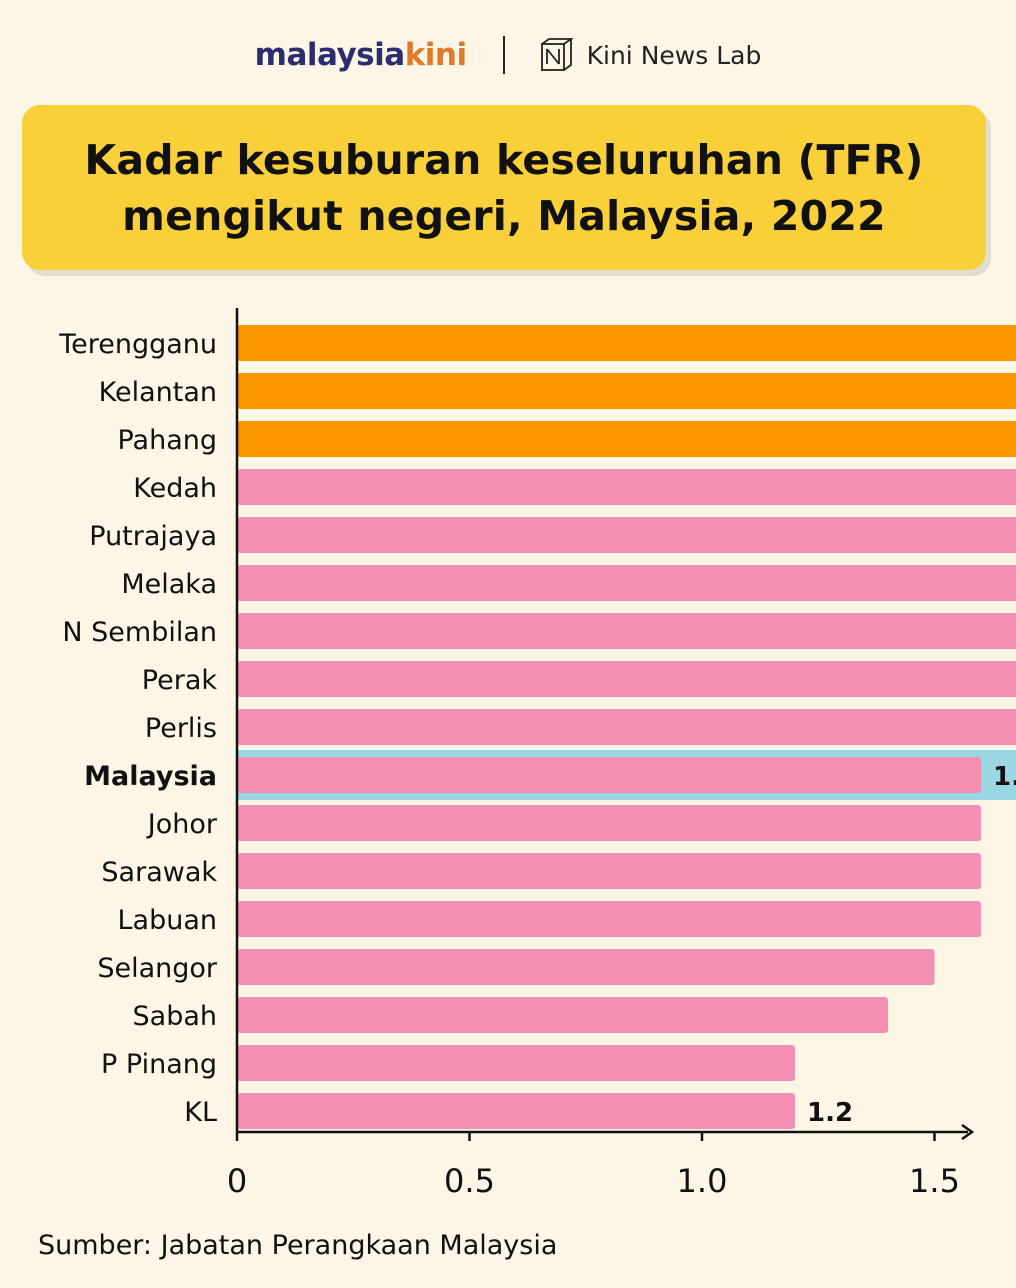 Image resolution: width=1016 pixels, height=1288 pixels. What do you see at coordinates (609, 871) in the screenshot?
I see `bar-sarawak` at bounding box center [609, 871].